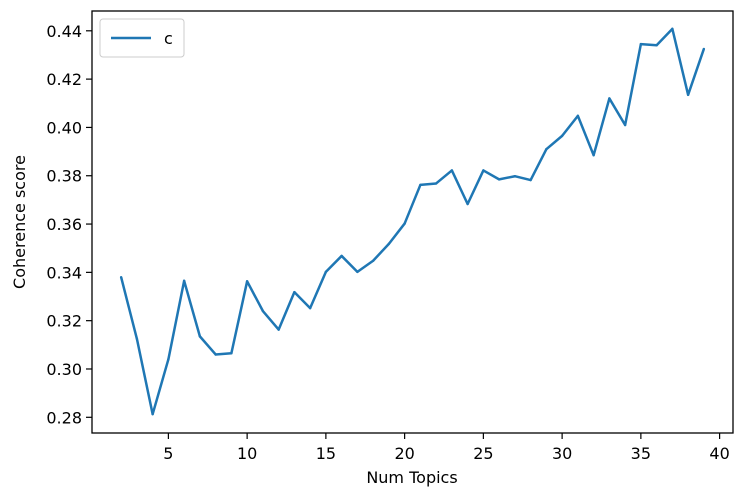 The width and height of the screenshot is (734, 487). I want to click on y-tick-label: 0.36, so click(64, 224).